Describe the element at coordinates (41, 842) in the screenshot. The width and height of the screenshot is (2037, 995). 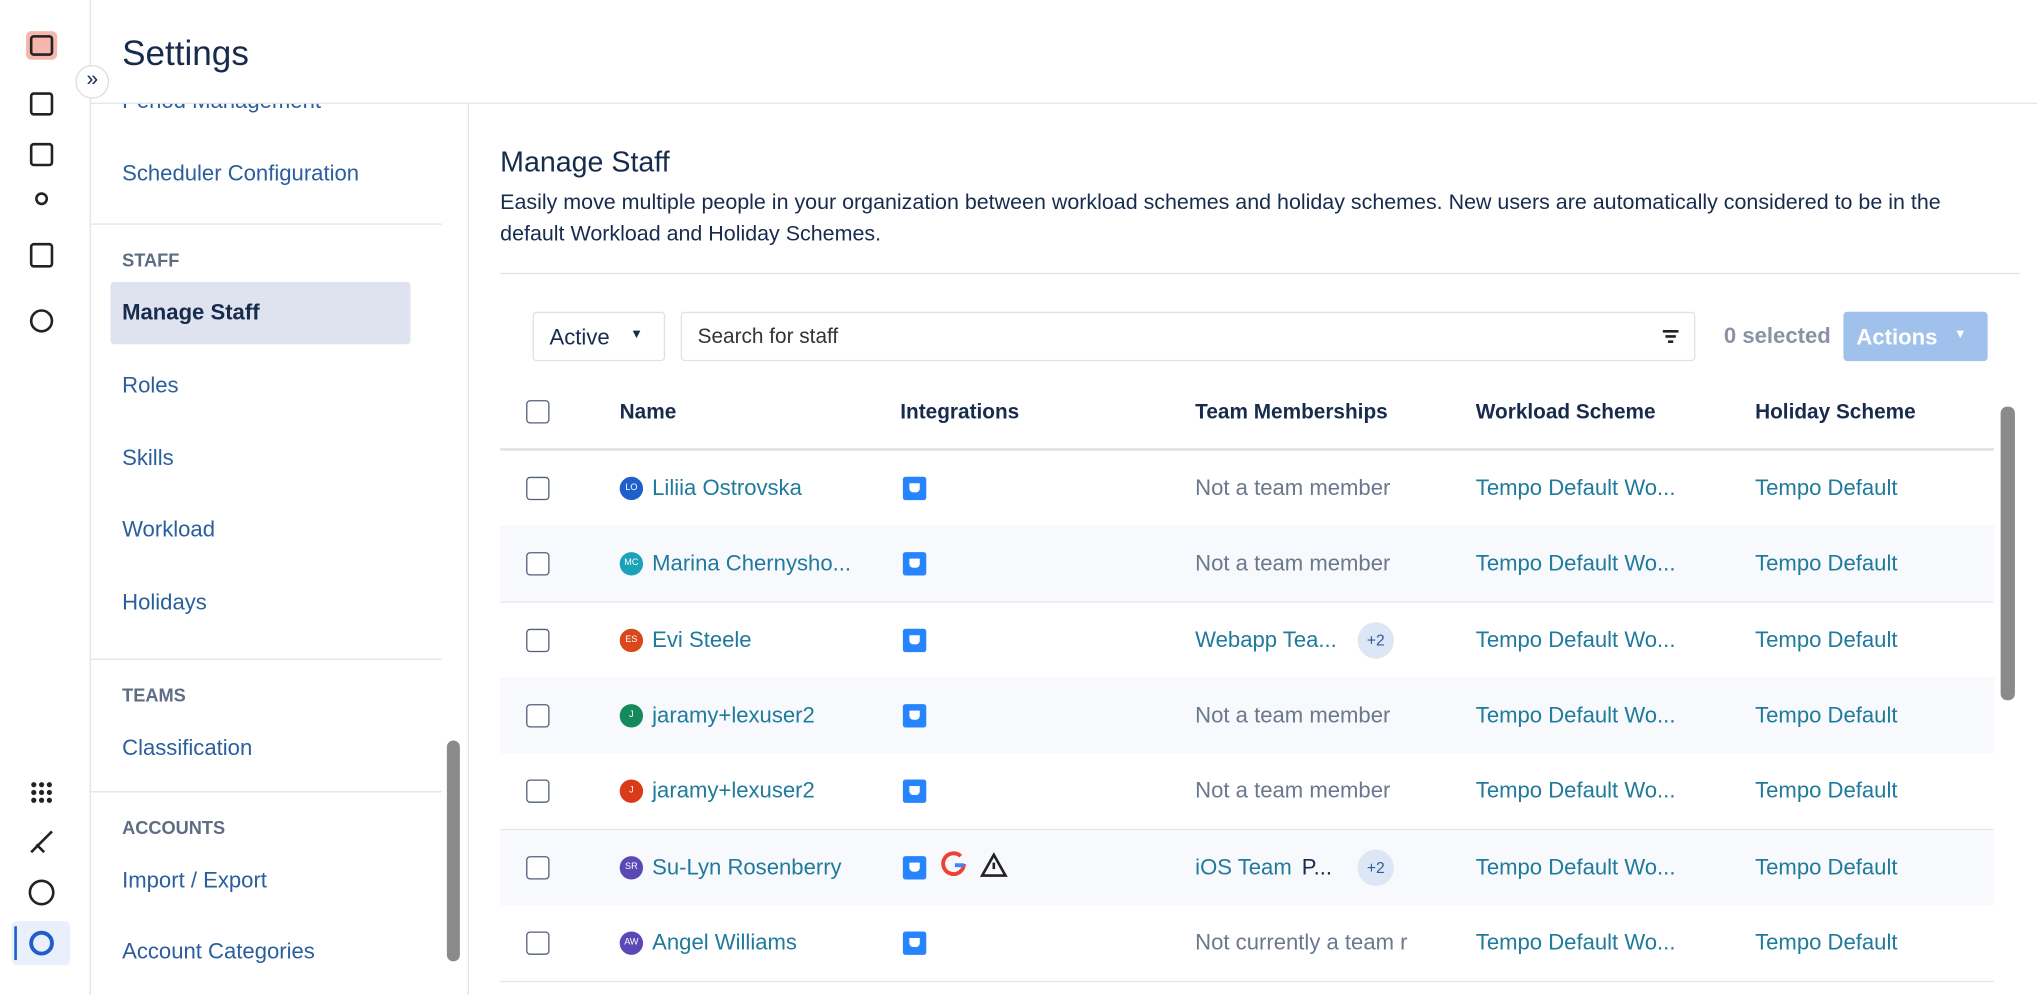
I see `rocket-icon` at that location.